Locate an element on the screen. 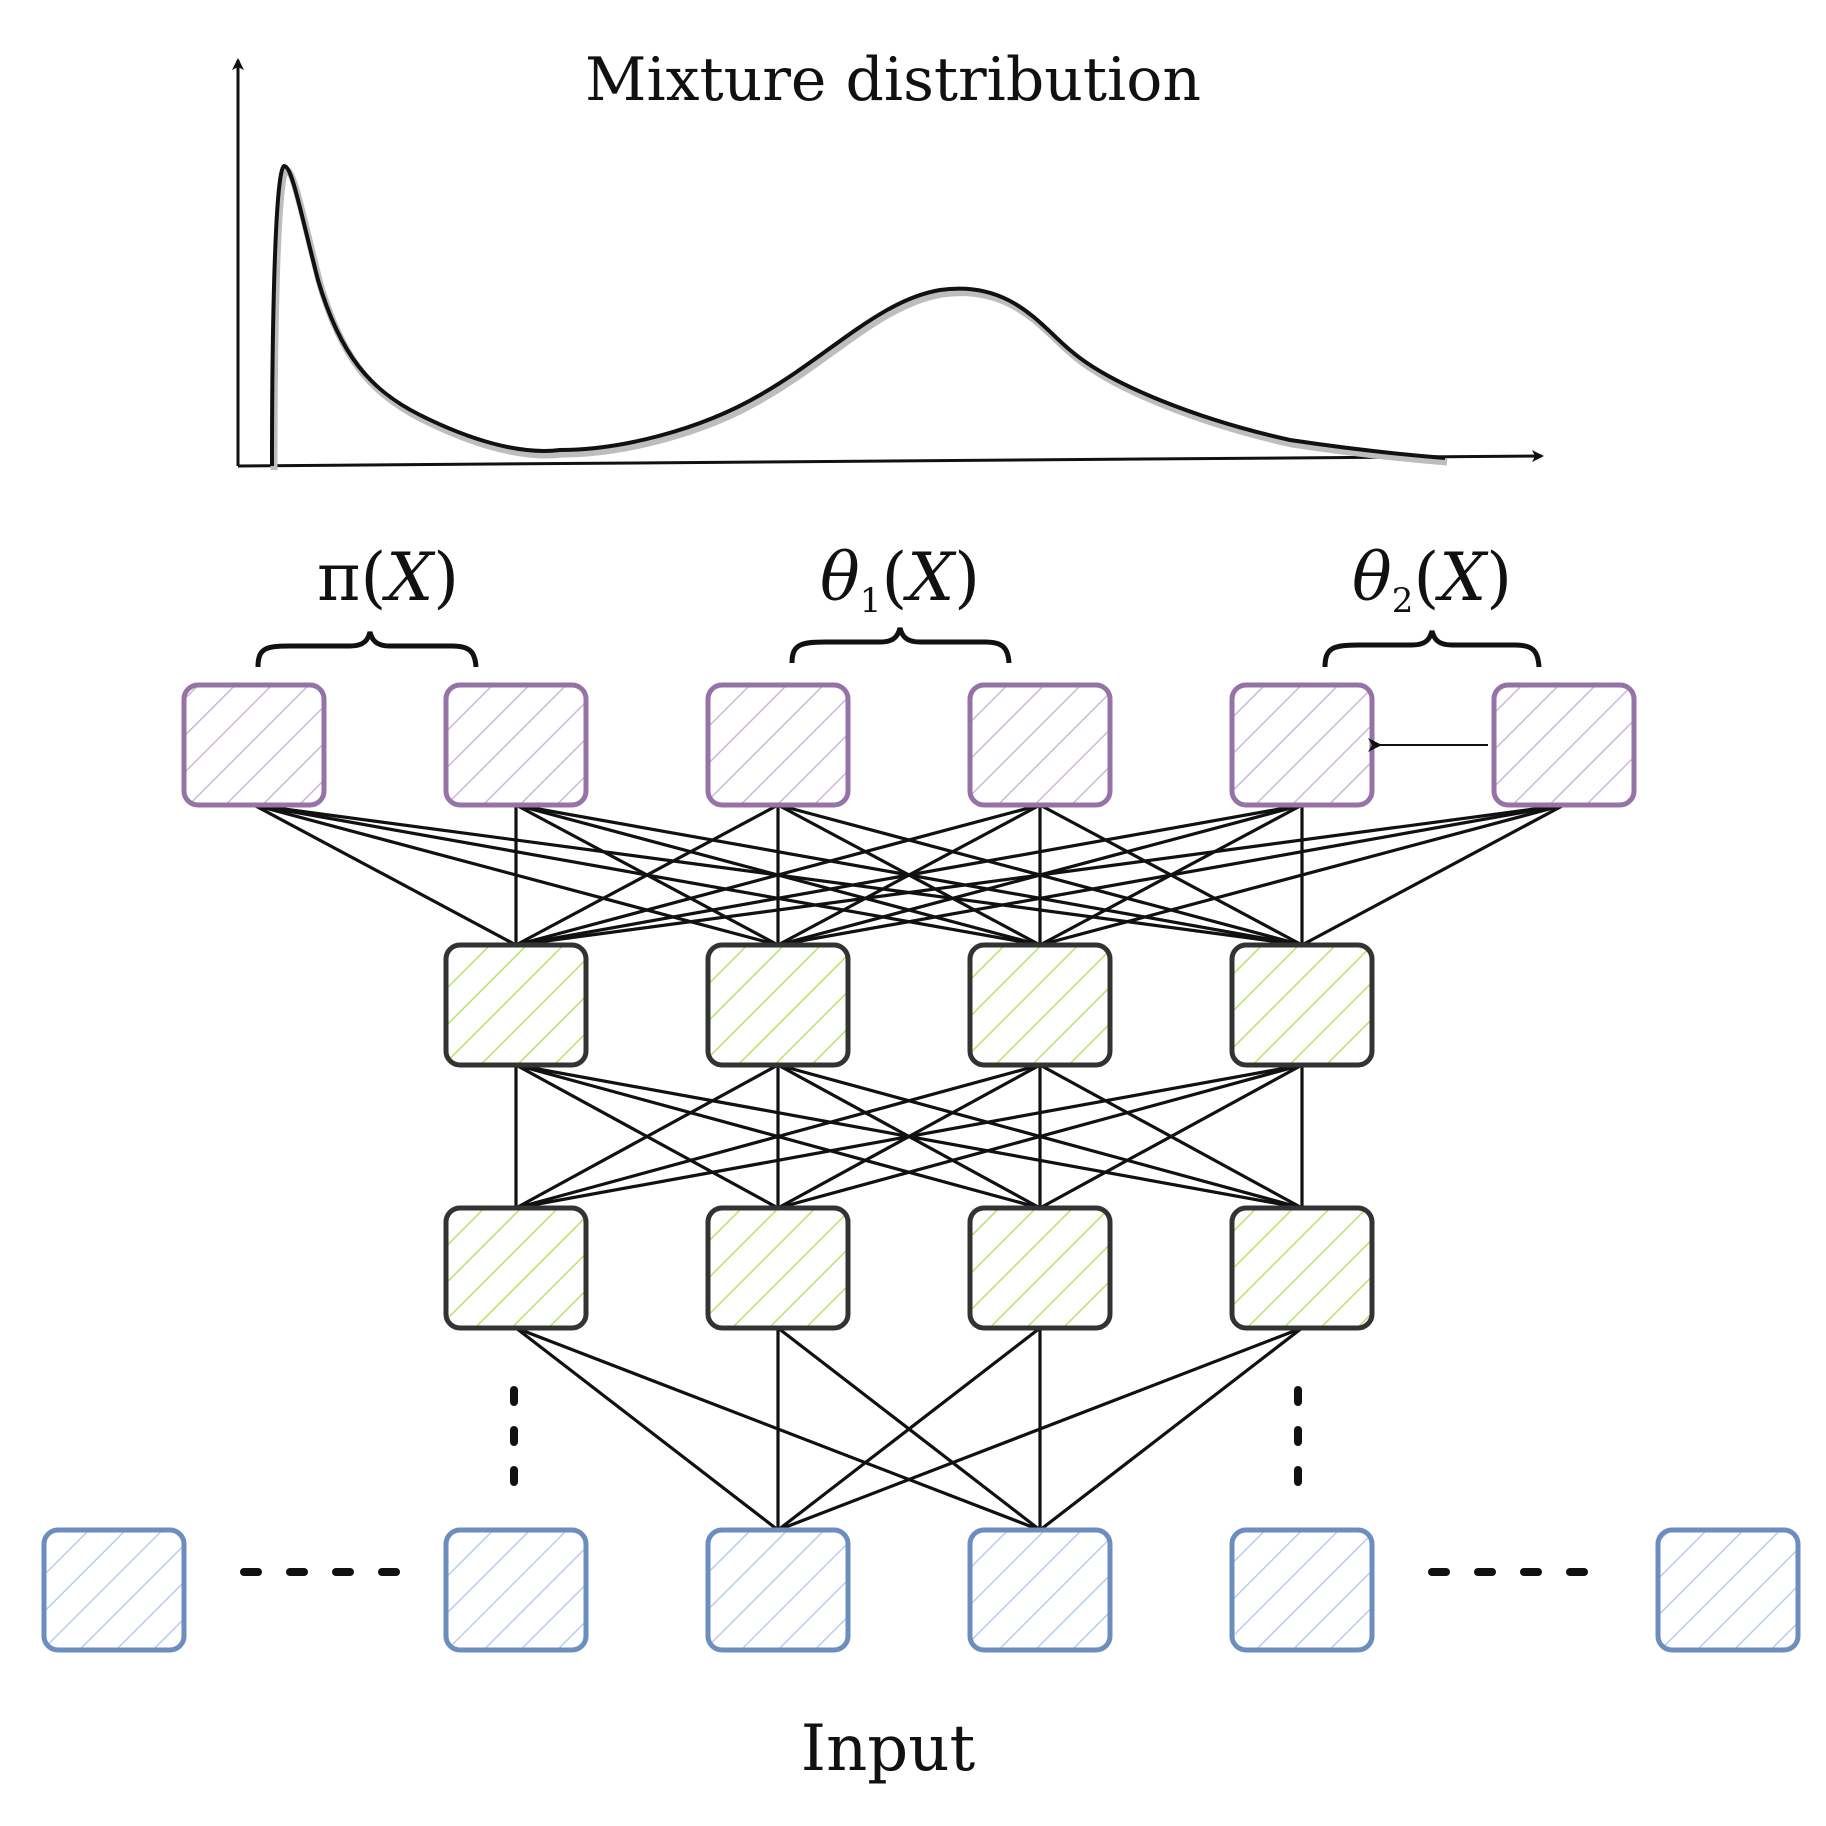 The image size is (1826, 1826). density-curve-shadow is located at coordinates (859, 318).